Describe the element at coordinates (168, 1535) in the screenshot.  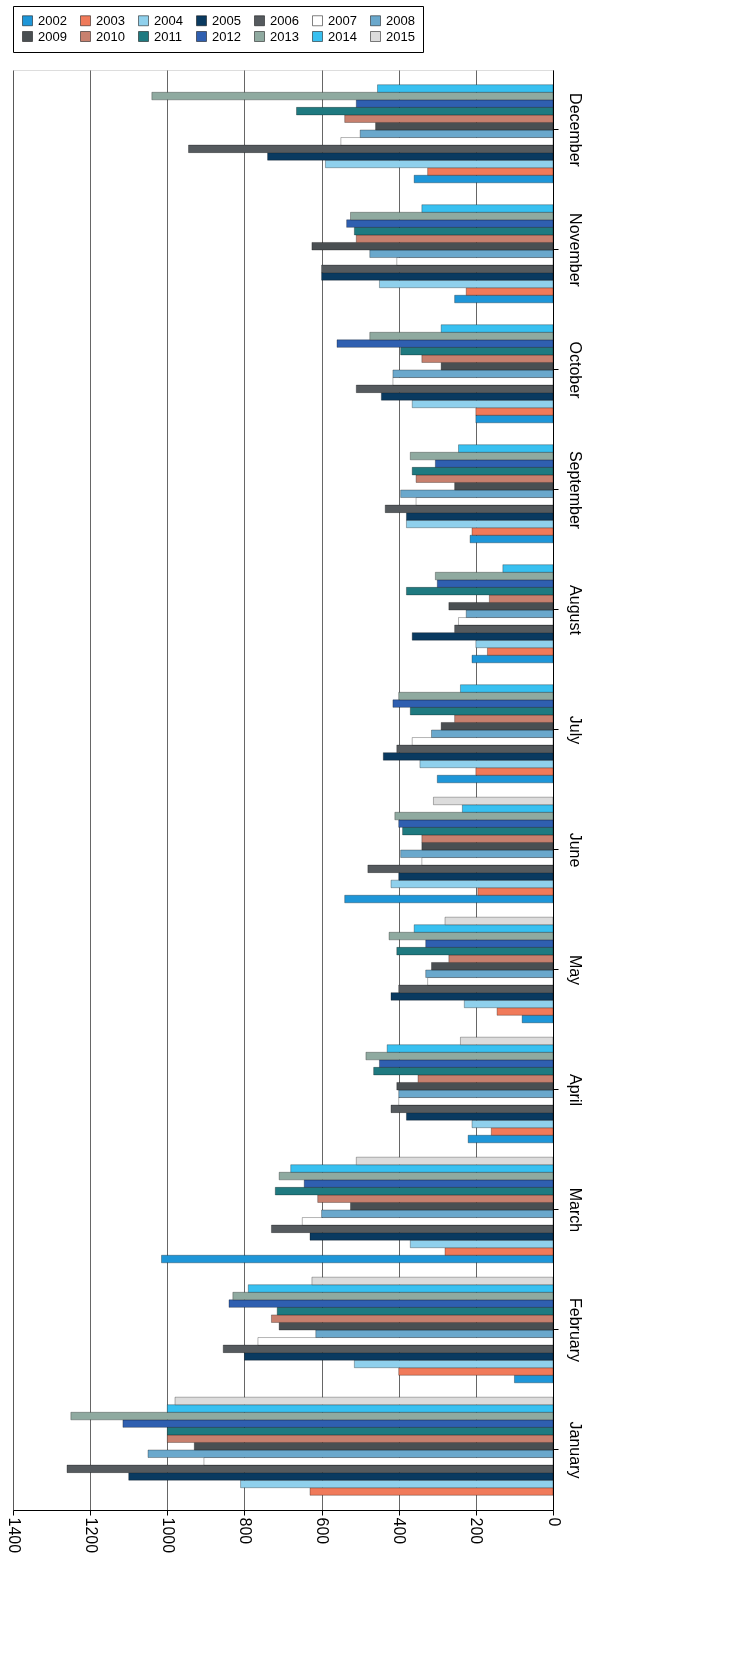
I see `x-tick-label: 1000` at that location.